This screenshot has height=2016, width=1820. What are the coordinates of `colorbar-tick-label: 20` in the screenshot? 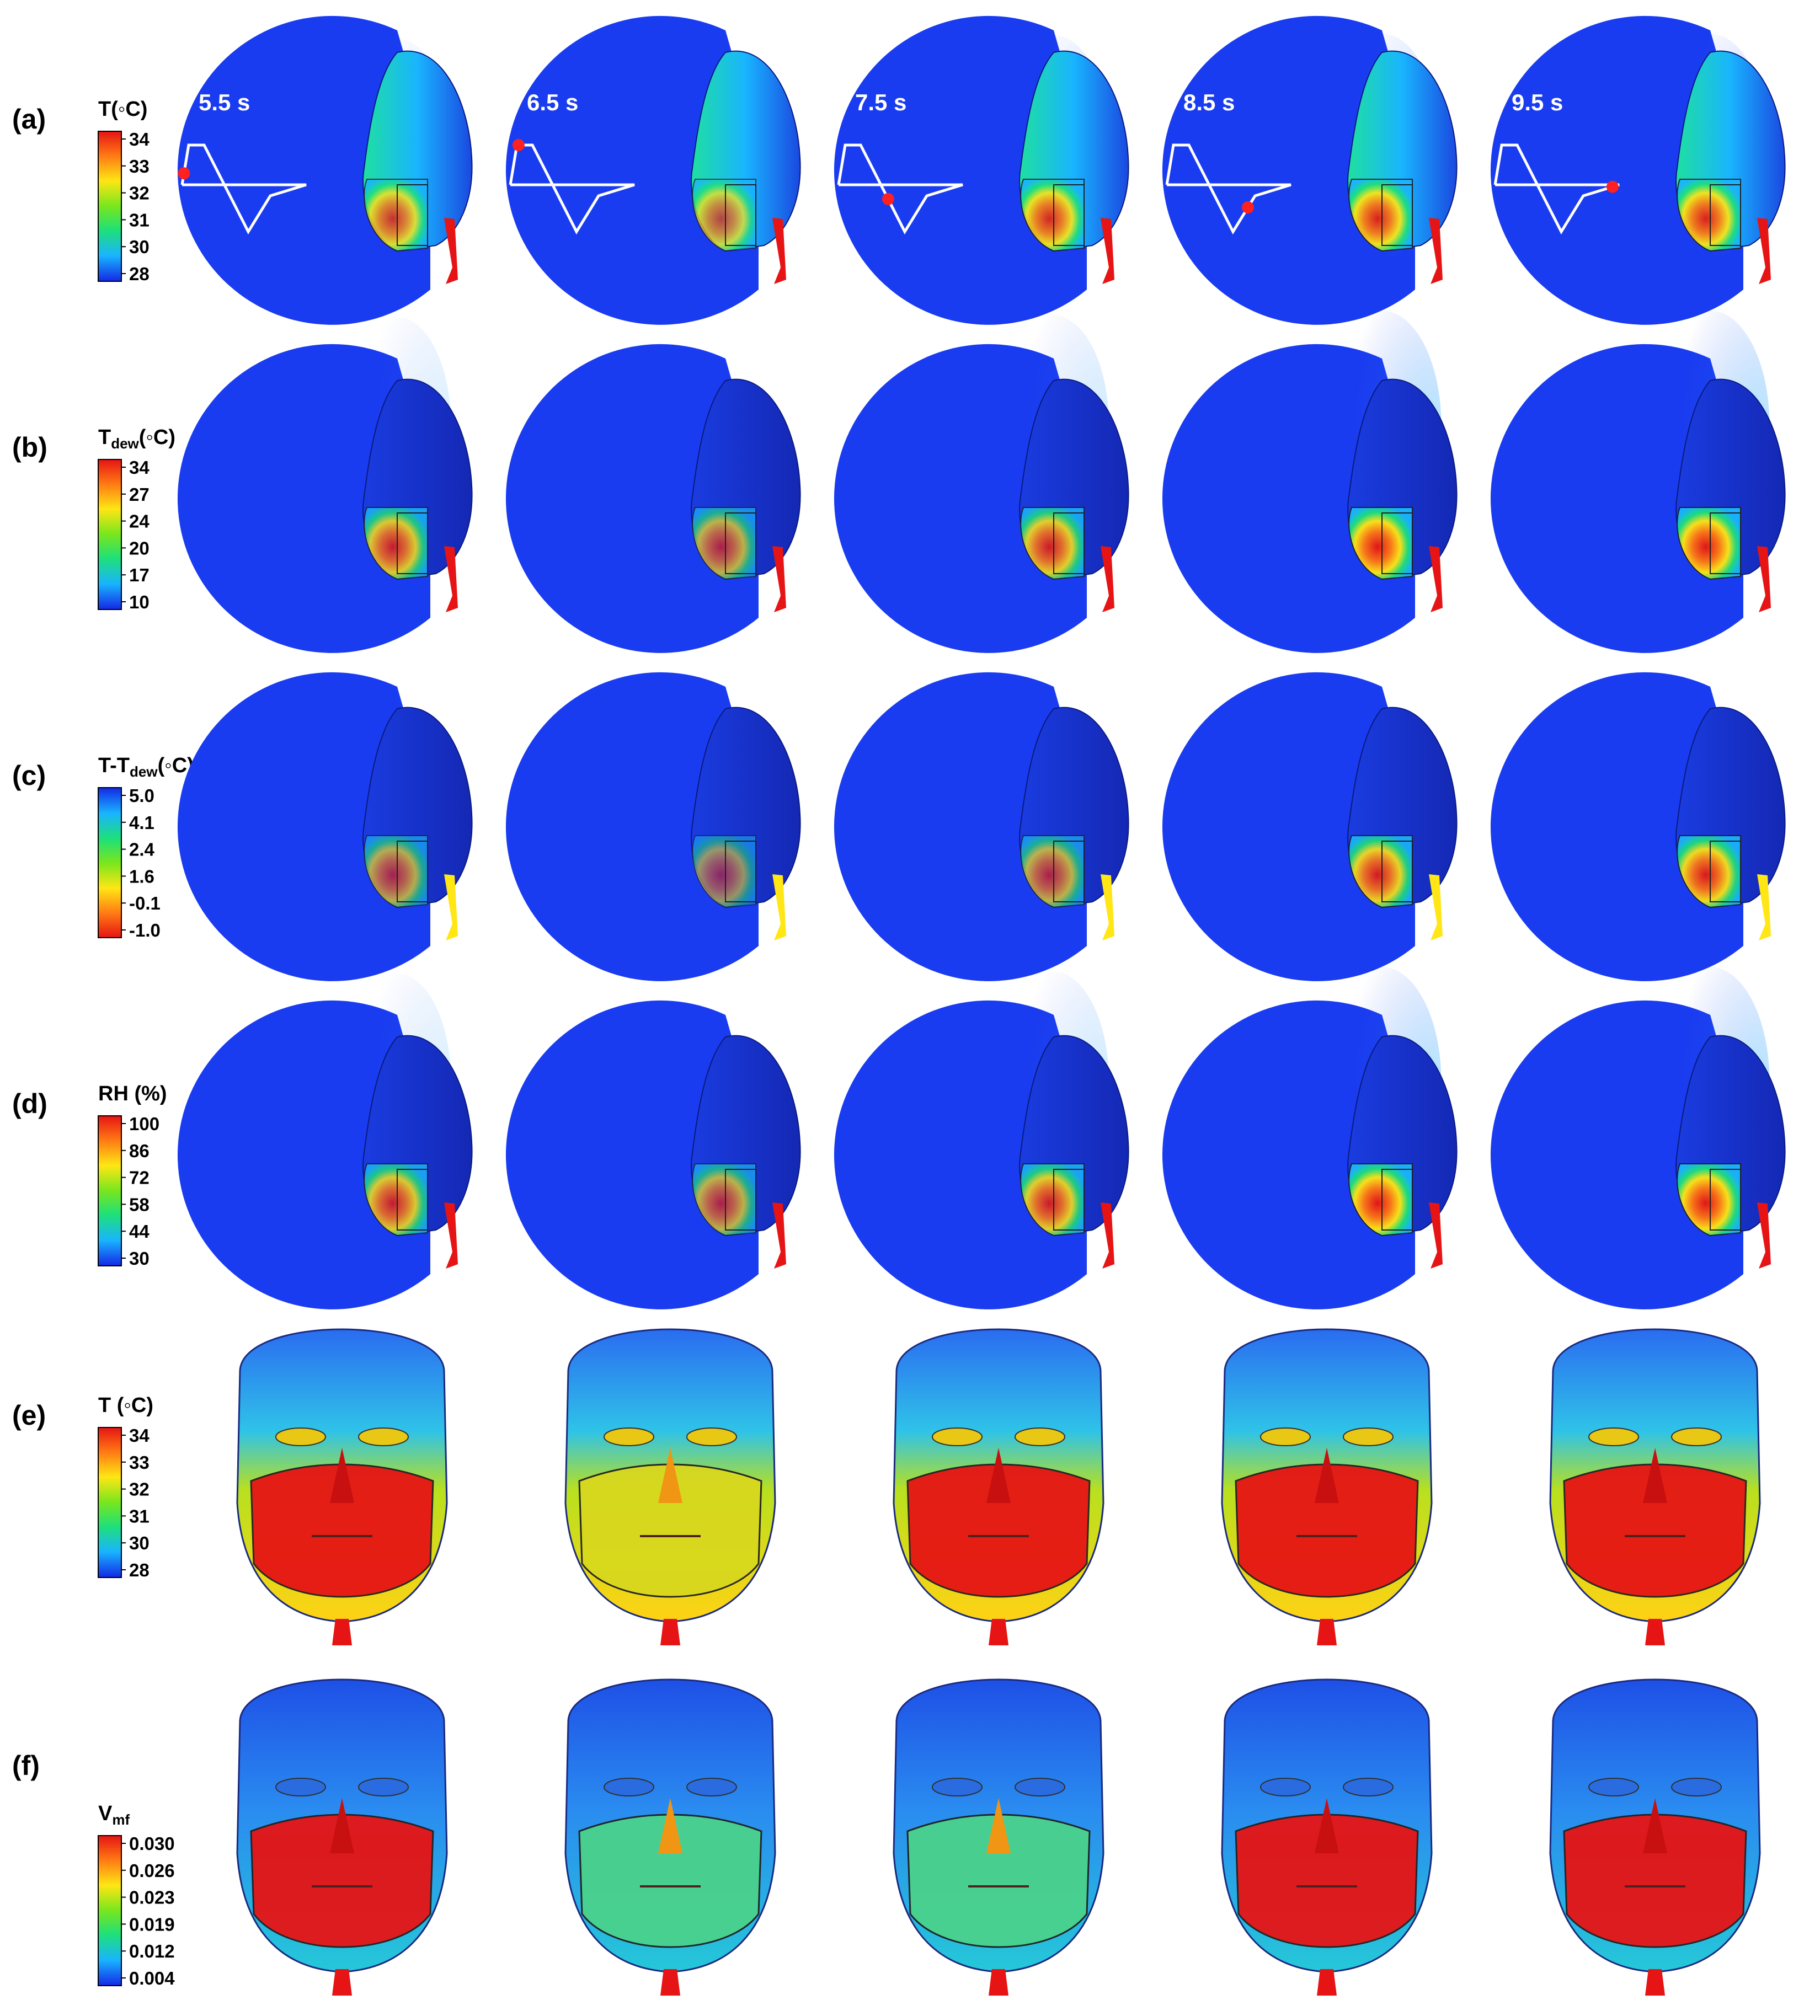 It's located at (139, 548).